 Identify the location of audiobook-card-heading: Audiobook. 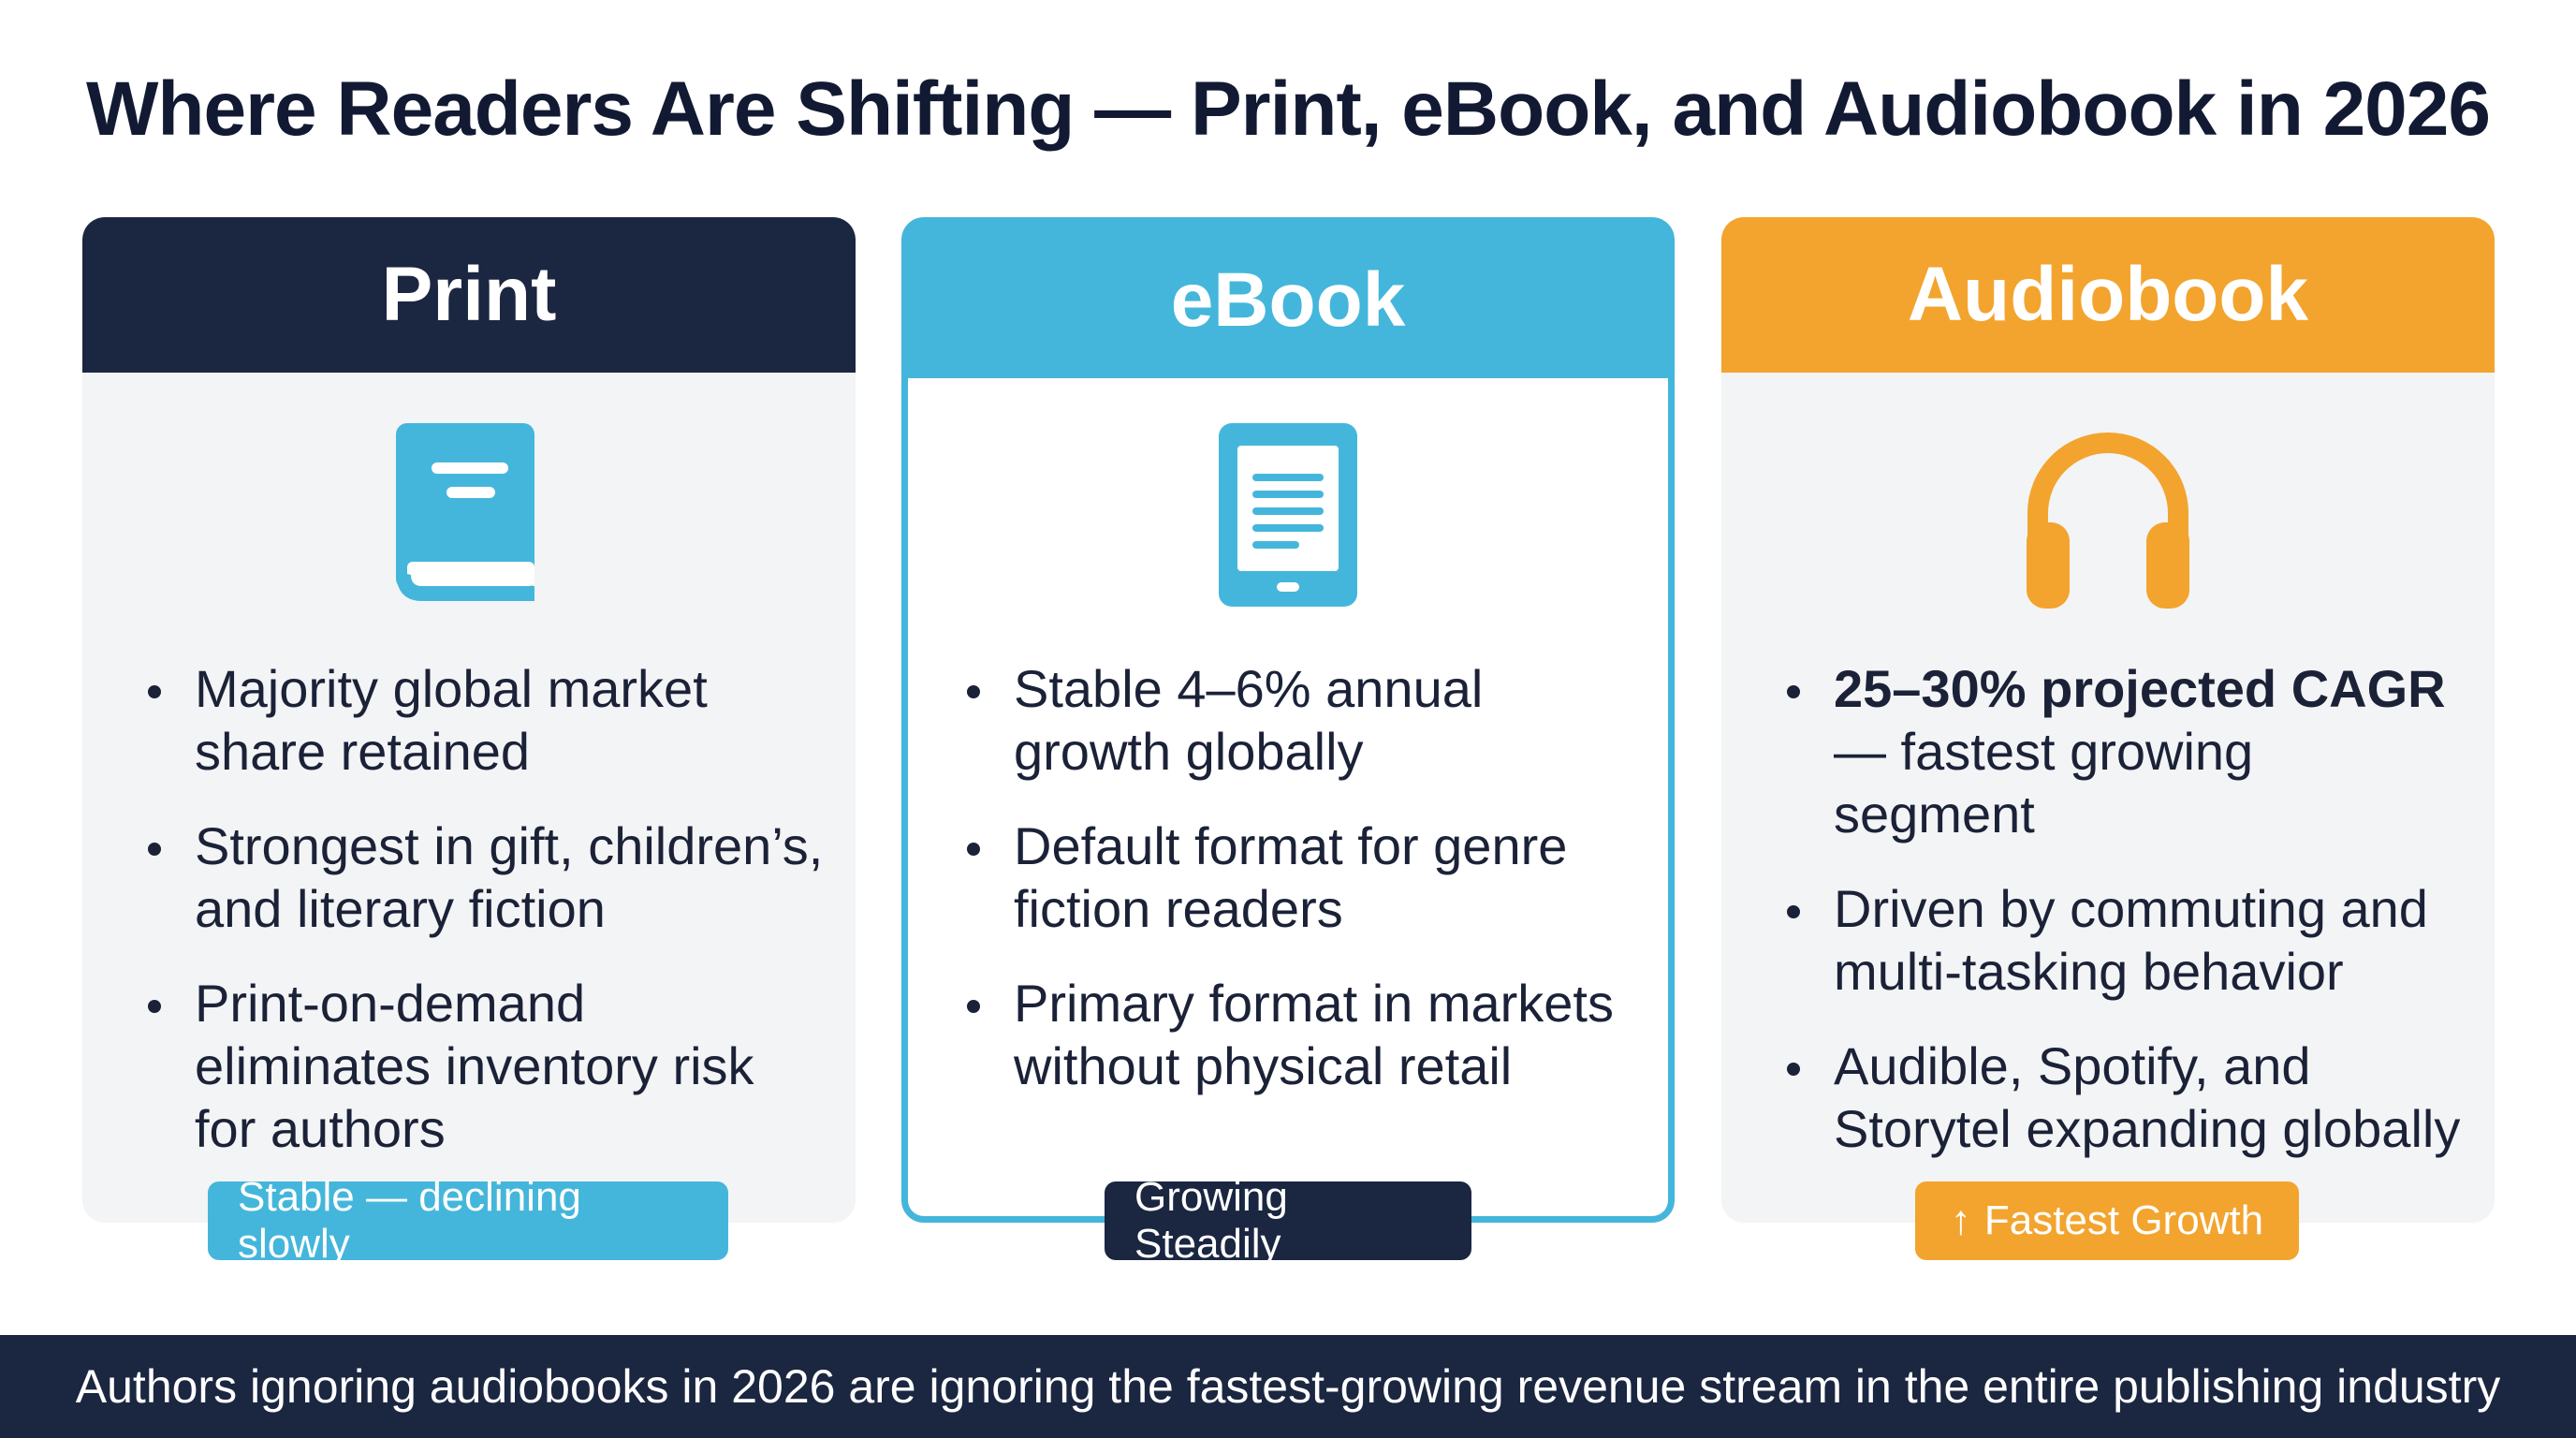
(2108, 295).